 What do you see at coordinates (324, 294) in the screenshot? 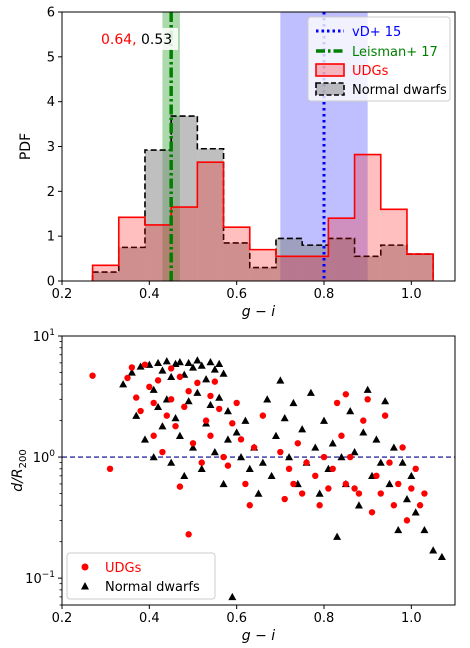
I see `x-tick-label: 0.8` at bounding box center [324, 294].